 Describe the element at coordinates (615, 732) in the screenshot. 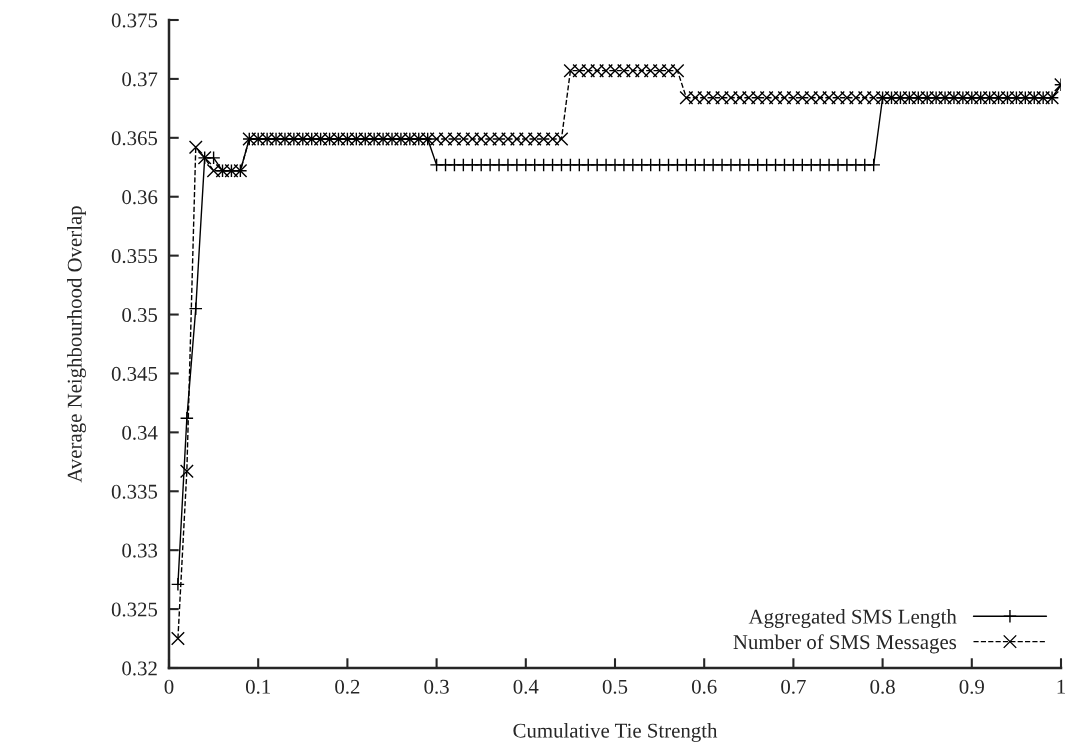

I see `x-axis-title: Cumulative Tie Strength` at that location.